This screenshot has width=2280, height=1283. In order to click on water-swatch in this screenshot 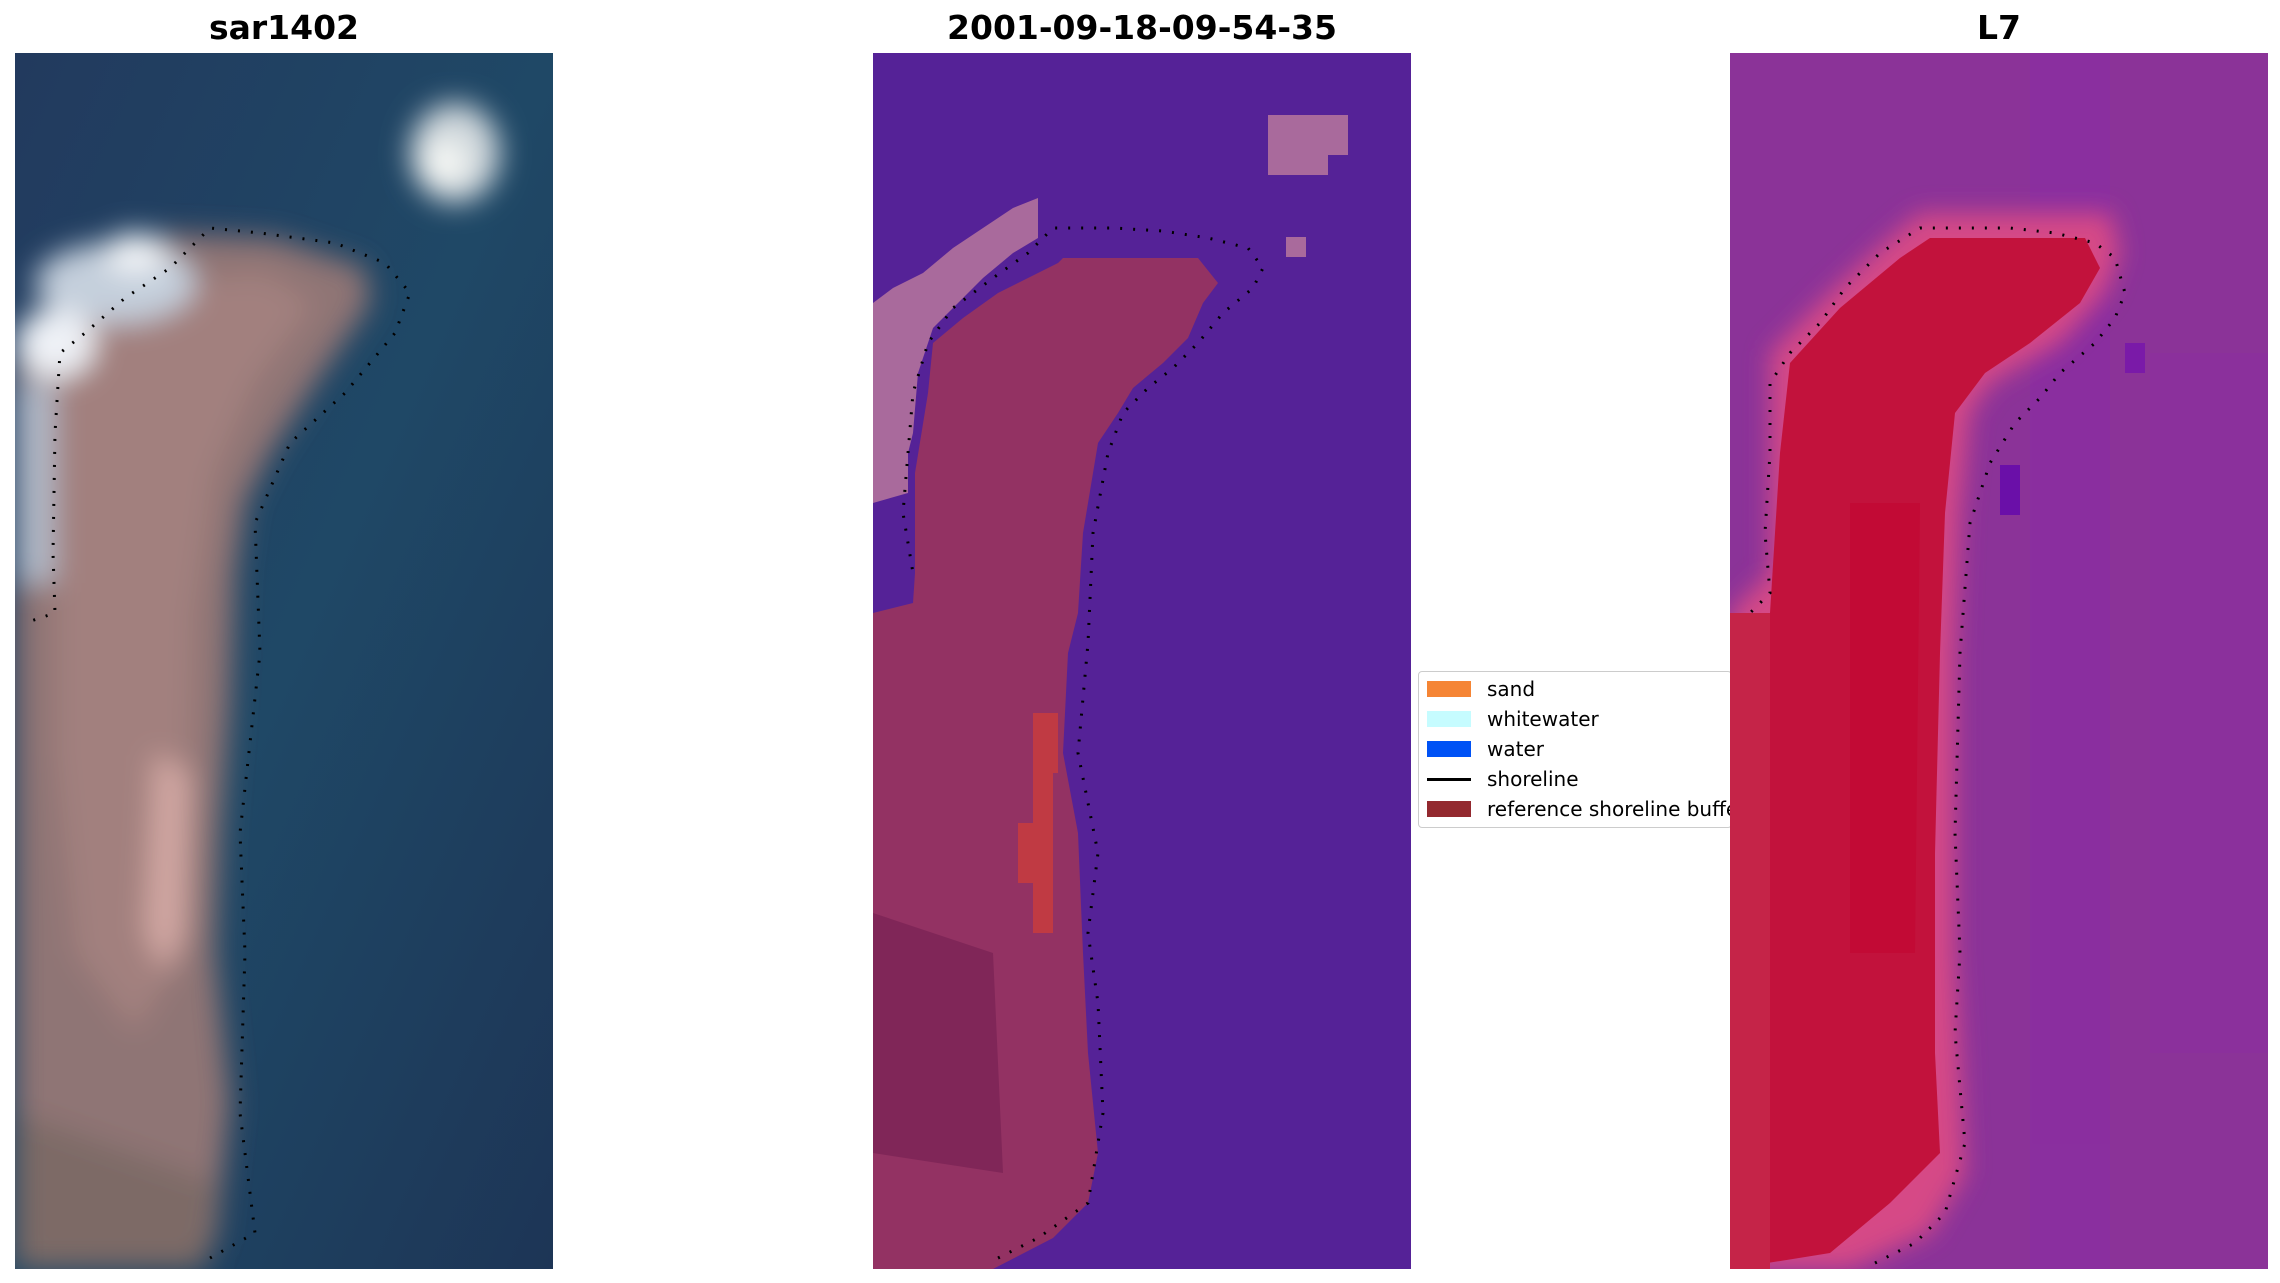, I will do `click(1449, 749)`.